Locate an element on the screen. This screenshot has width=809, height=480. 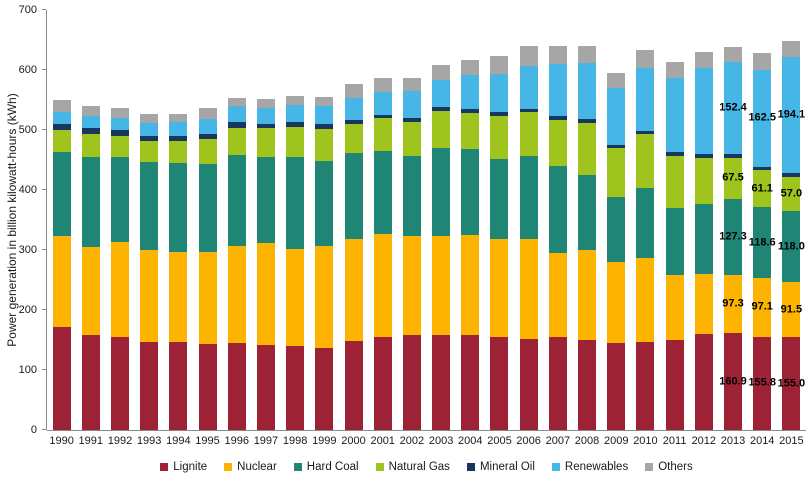
bar-segment-renewables-2002 is located at coordinates (411, 104).